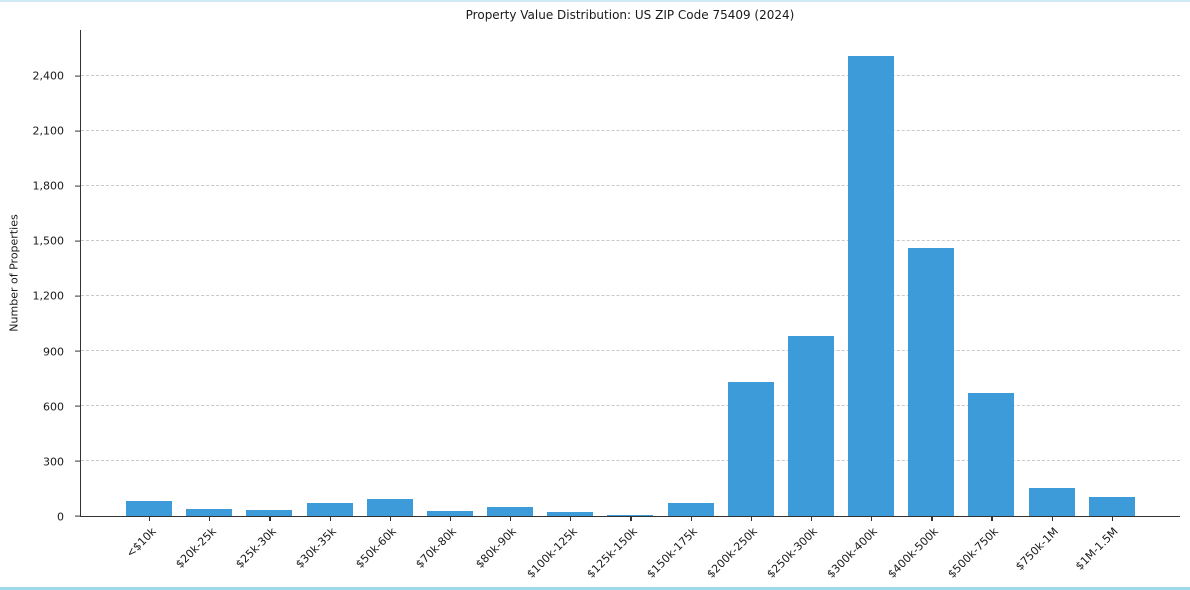 The image size is (1190, 590). I want to click on bar-slot: $200k-250k, so click(742, 305).